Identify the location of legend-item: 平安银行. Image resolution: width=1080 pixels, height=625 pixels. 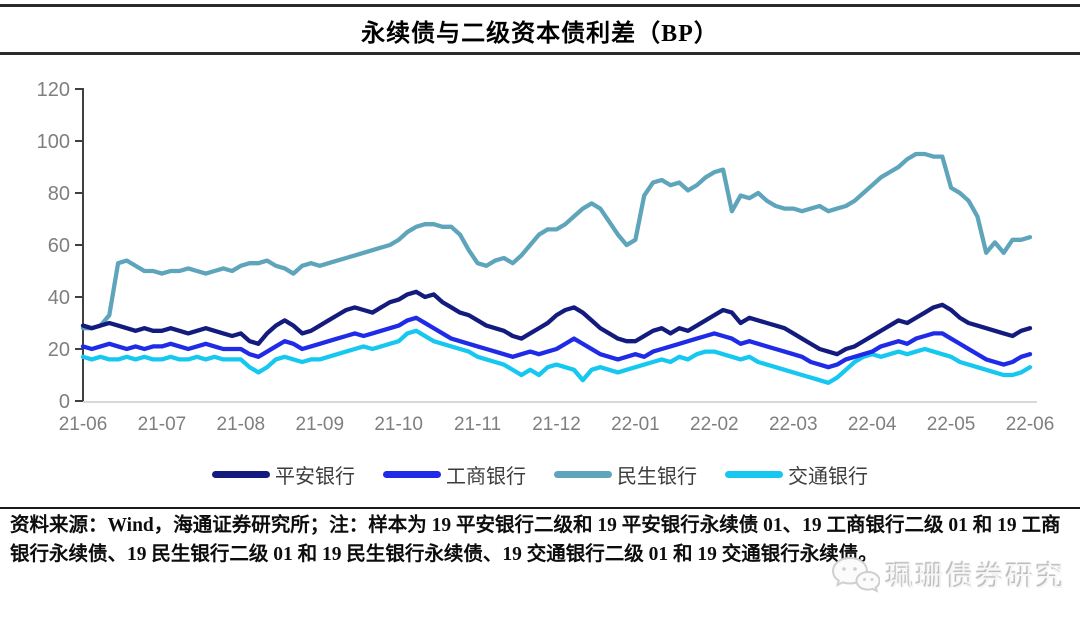
(283, 474).